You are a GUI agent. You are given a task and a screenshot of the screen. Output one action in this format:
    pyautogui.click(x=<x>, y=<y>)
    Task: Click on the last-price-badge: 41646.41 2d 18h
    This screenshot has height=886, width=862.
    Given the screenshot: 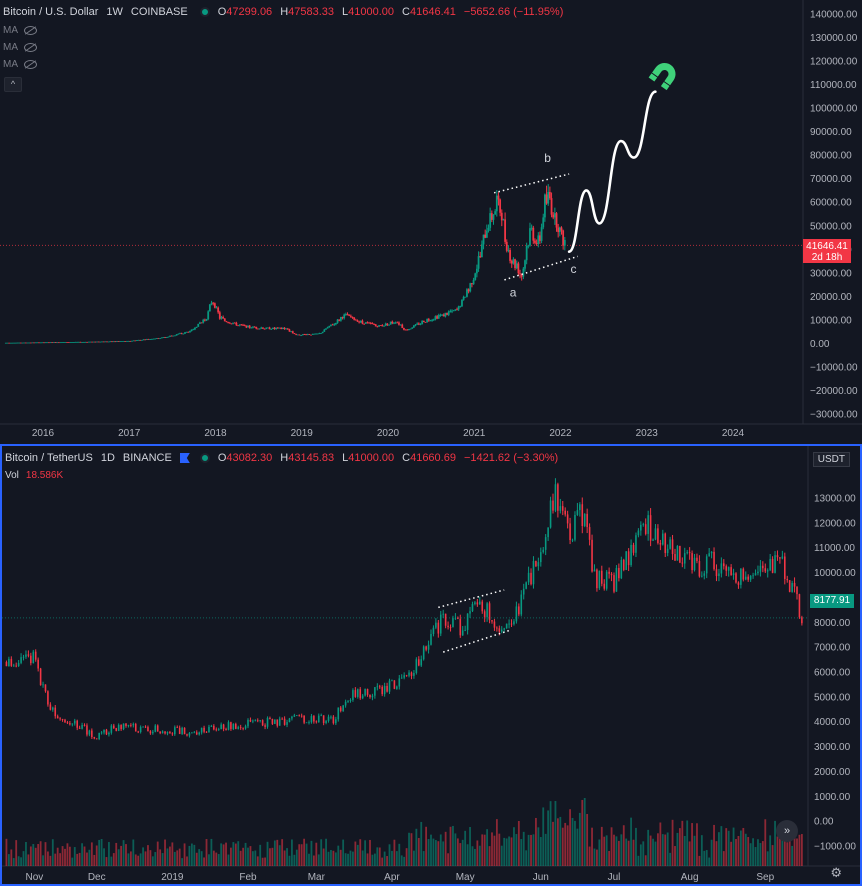 What is the action you would take?
    pyautogui.click(x=827, y=251)
    